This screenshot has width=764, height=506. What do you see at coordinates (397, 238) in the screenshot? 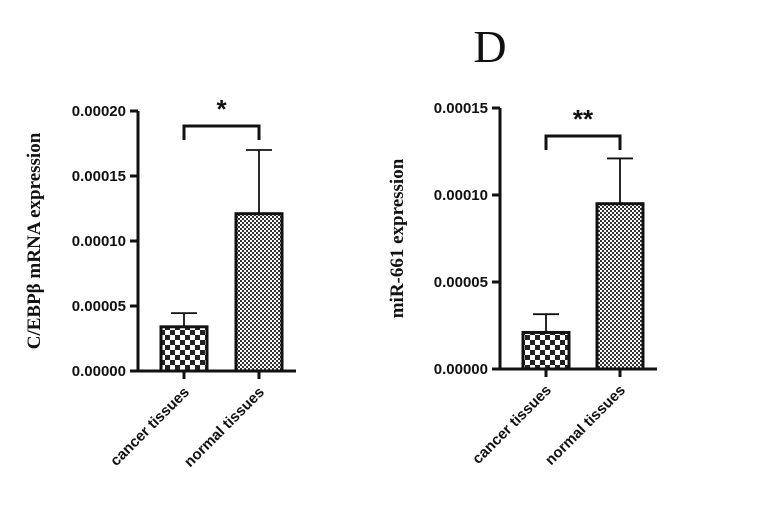
I see `y-axis-label: miR-661 expression` at bounding box center [397, 238].